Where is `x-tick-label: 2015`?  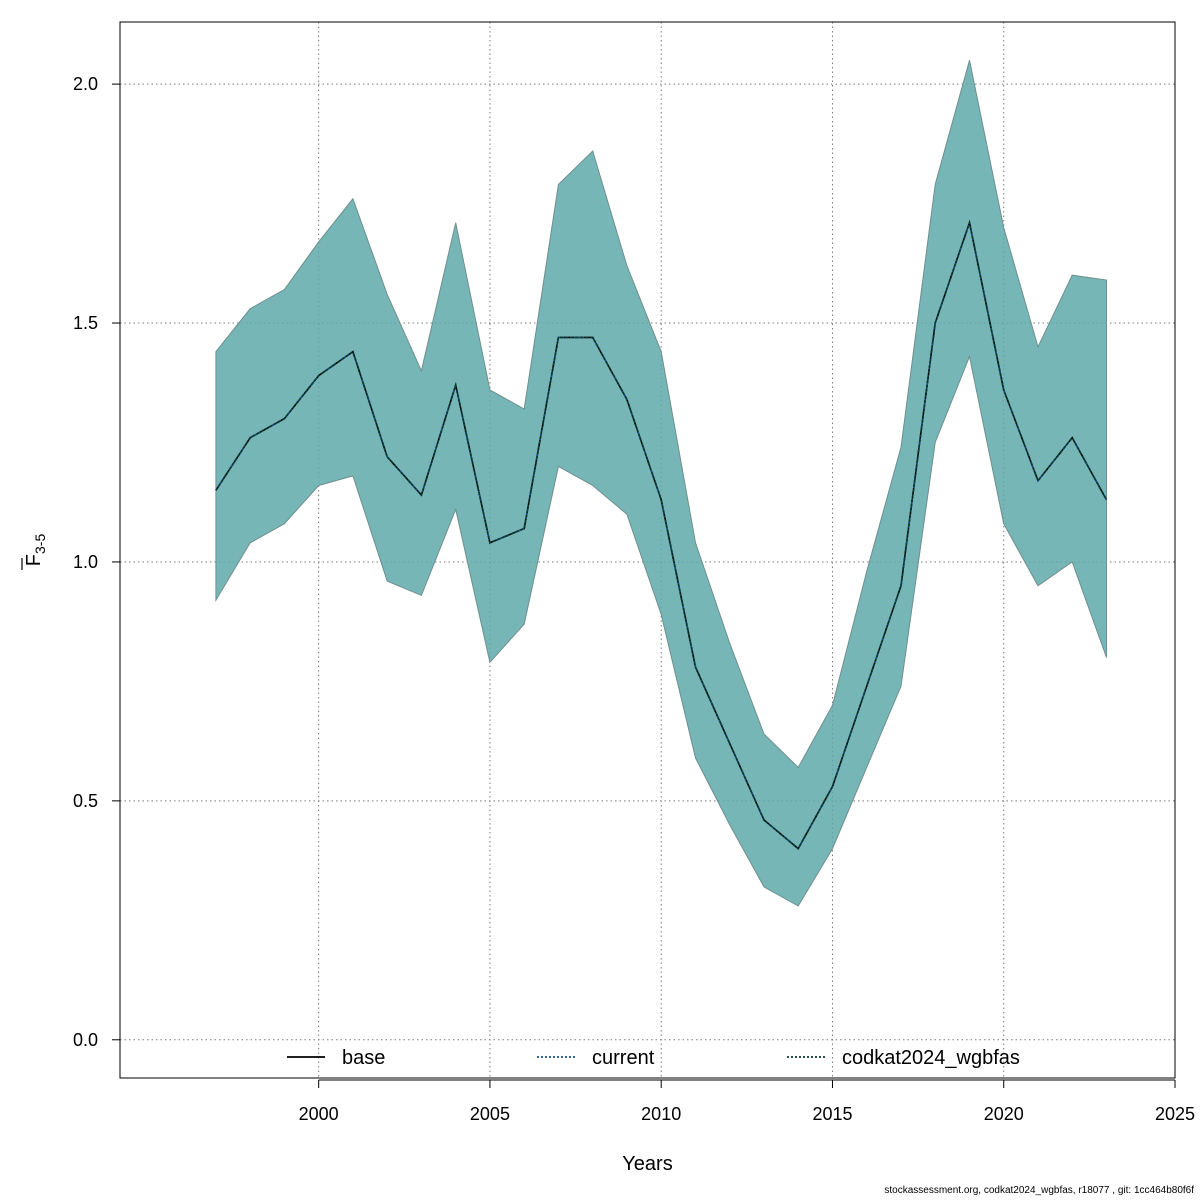
x-tick-label: 2015 is located at coordinates (832, 1114).